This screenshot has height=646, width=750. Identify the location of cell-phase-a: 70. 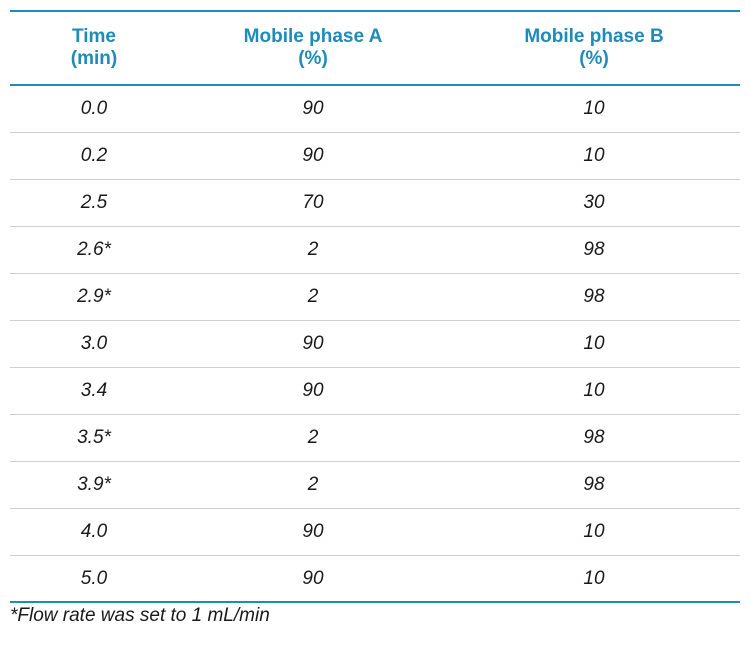
(313, 202).